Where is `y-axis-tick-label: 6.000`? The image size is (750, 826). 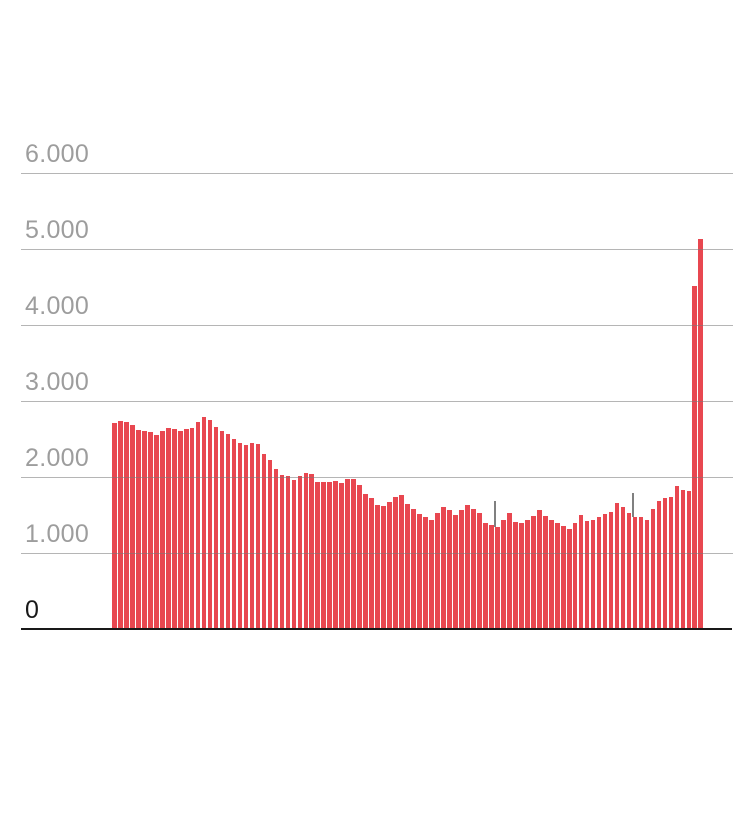
y-axis-tick-label: 6.000 is located at coordinates (57, 154).